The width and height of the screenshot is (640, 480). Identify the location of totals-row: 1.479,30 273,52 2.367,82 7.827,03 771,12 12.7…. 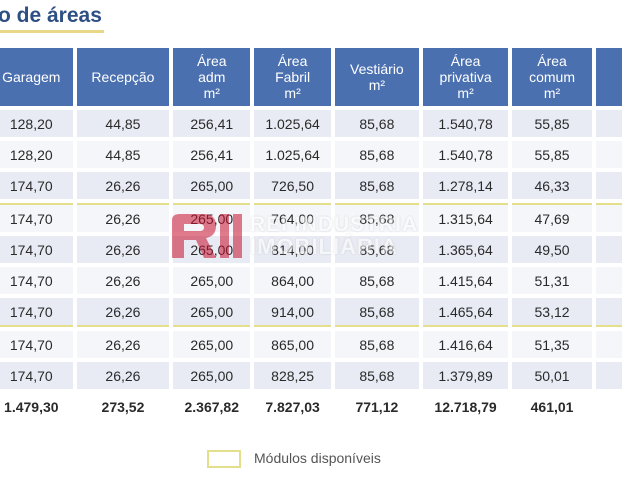
(311, 406).